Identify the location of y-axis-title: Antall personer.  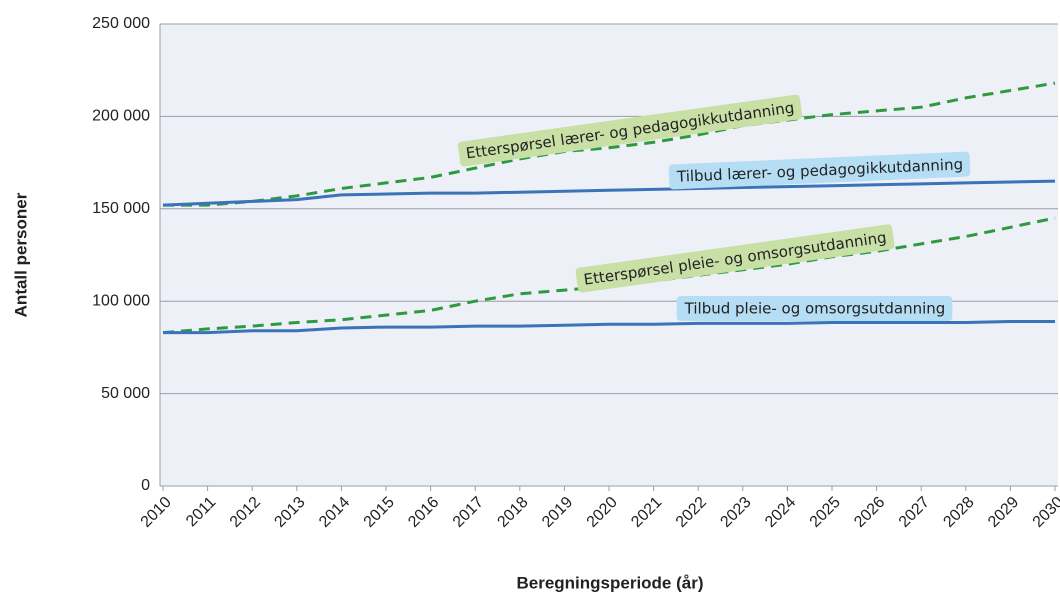
(20, 254).